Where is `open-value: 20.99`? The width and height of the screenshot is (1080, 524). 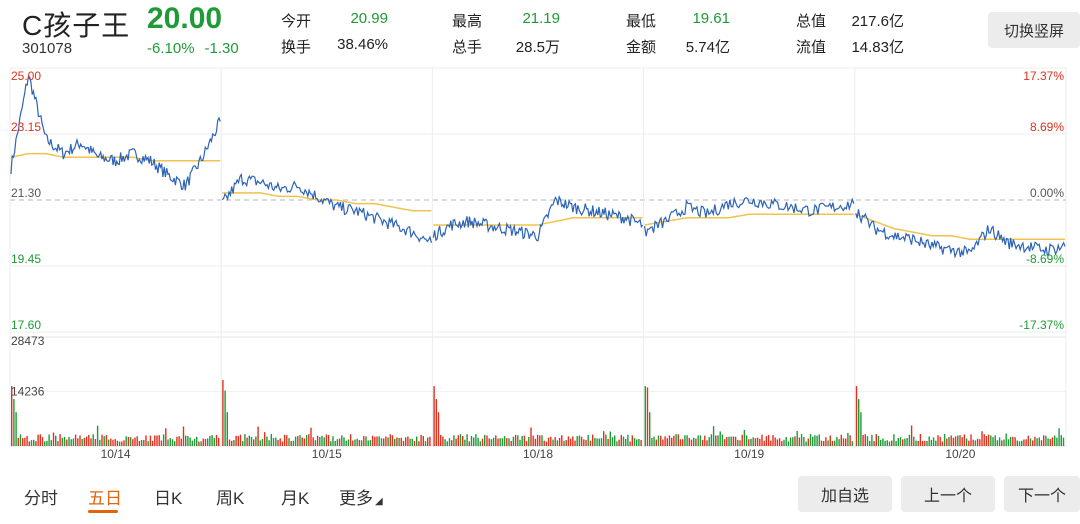 open-value: 20.99 is located at coordinates (369, 18).